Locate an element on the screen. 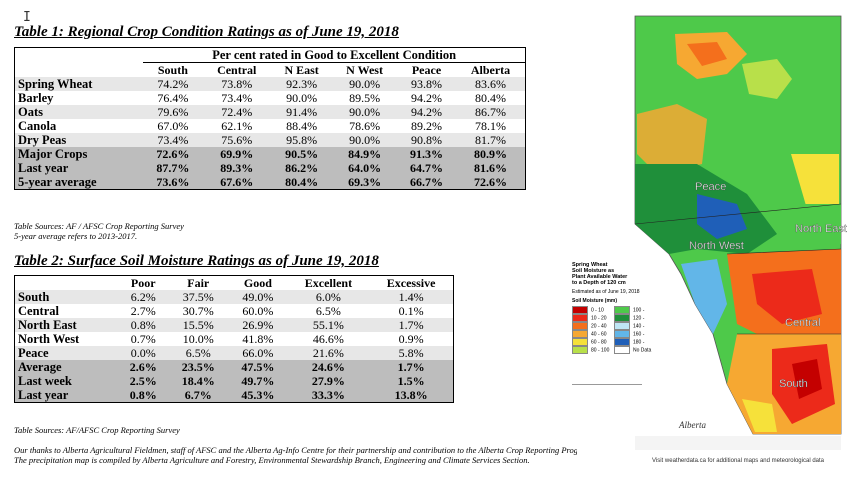 The image size is (863, 479). legend-label: No Data is located at coordinates (642, 350).